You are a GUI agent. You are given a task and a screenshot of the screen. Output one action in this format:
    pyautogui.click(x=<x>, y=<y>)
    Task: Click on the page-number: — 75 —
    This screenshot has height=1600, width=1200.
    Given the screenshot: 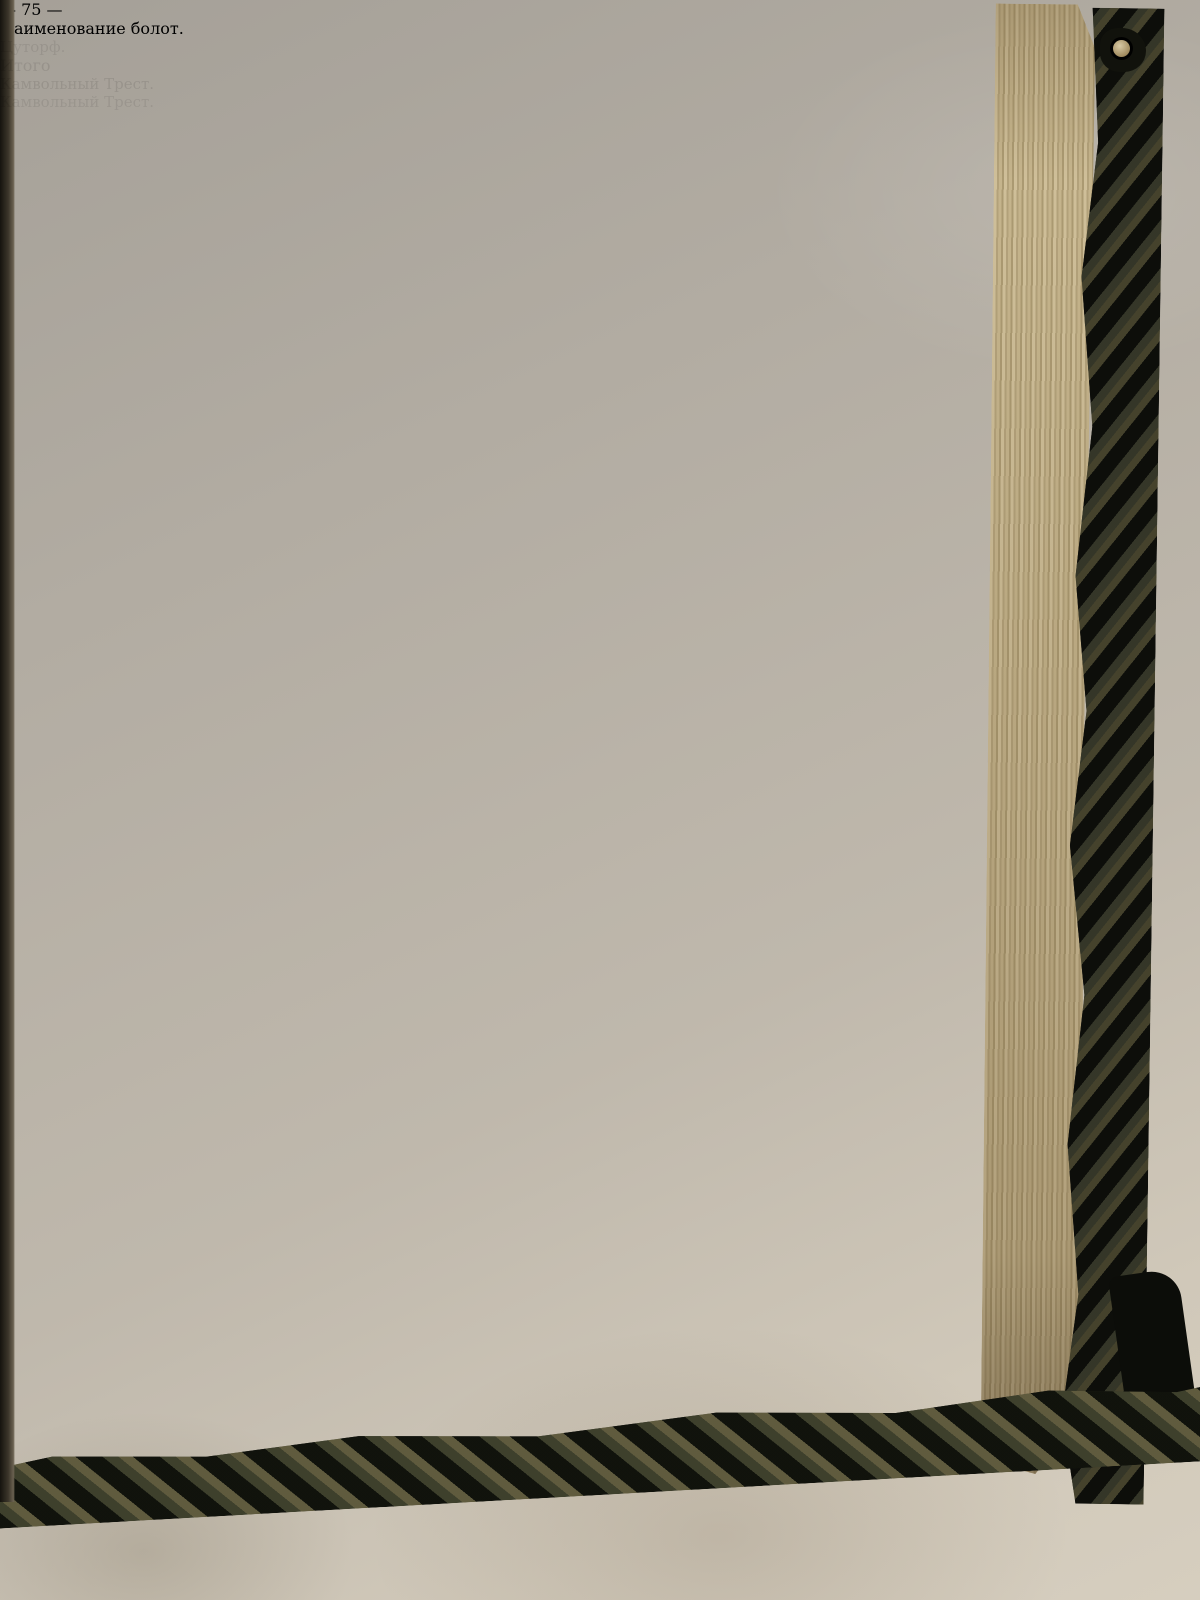 What is the action you would take?
    pyautogui.click(x=31, y=9)
    